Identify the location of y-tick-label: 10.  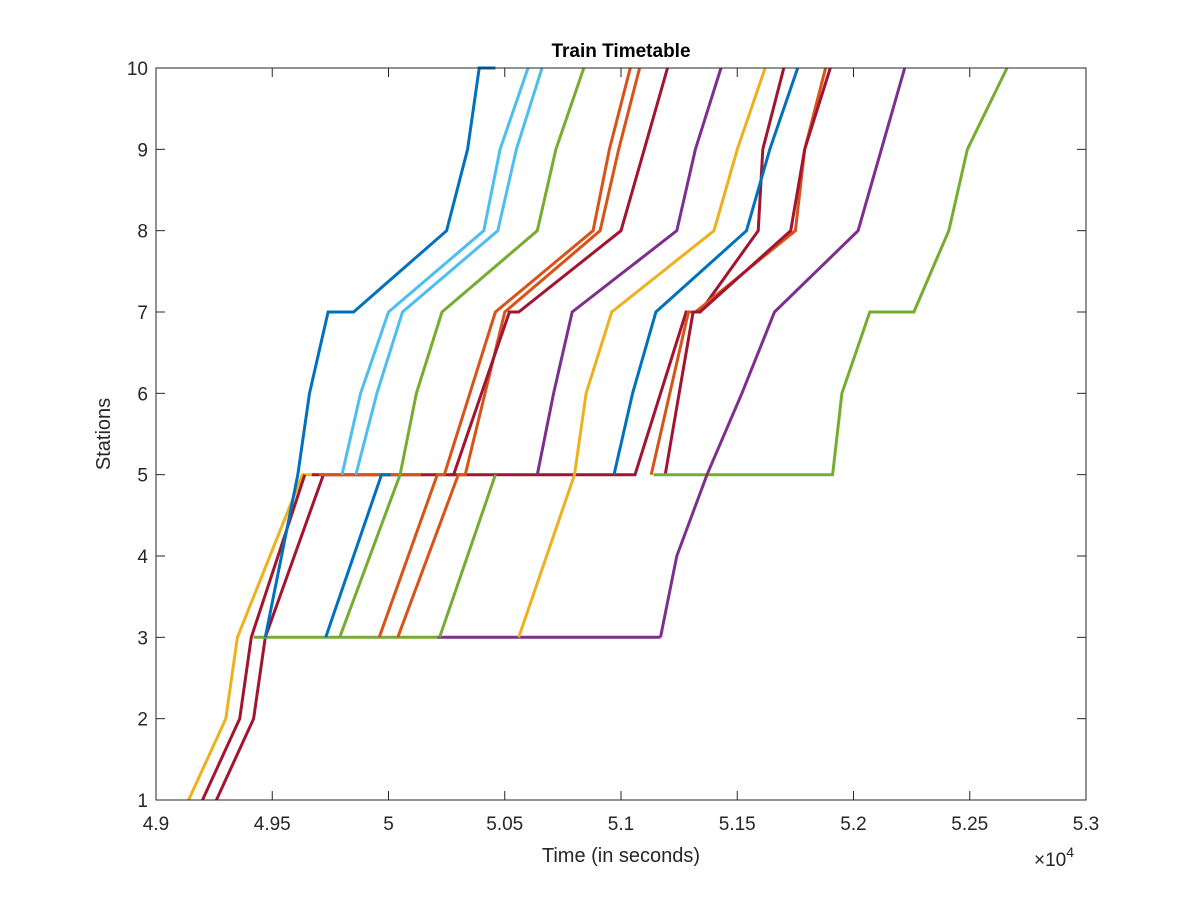
(137, 69).